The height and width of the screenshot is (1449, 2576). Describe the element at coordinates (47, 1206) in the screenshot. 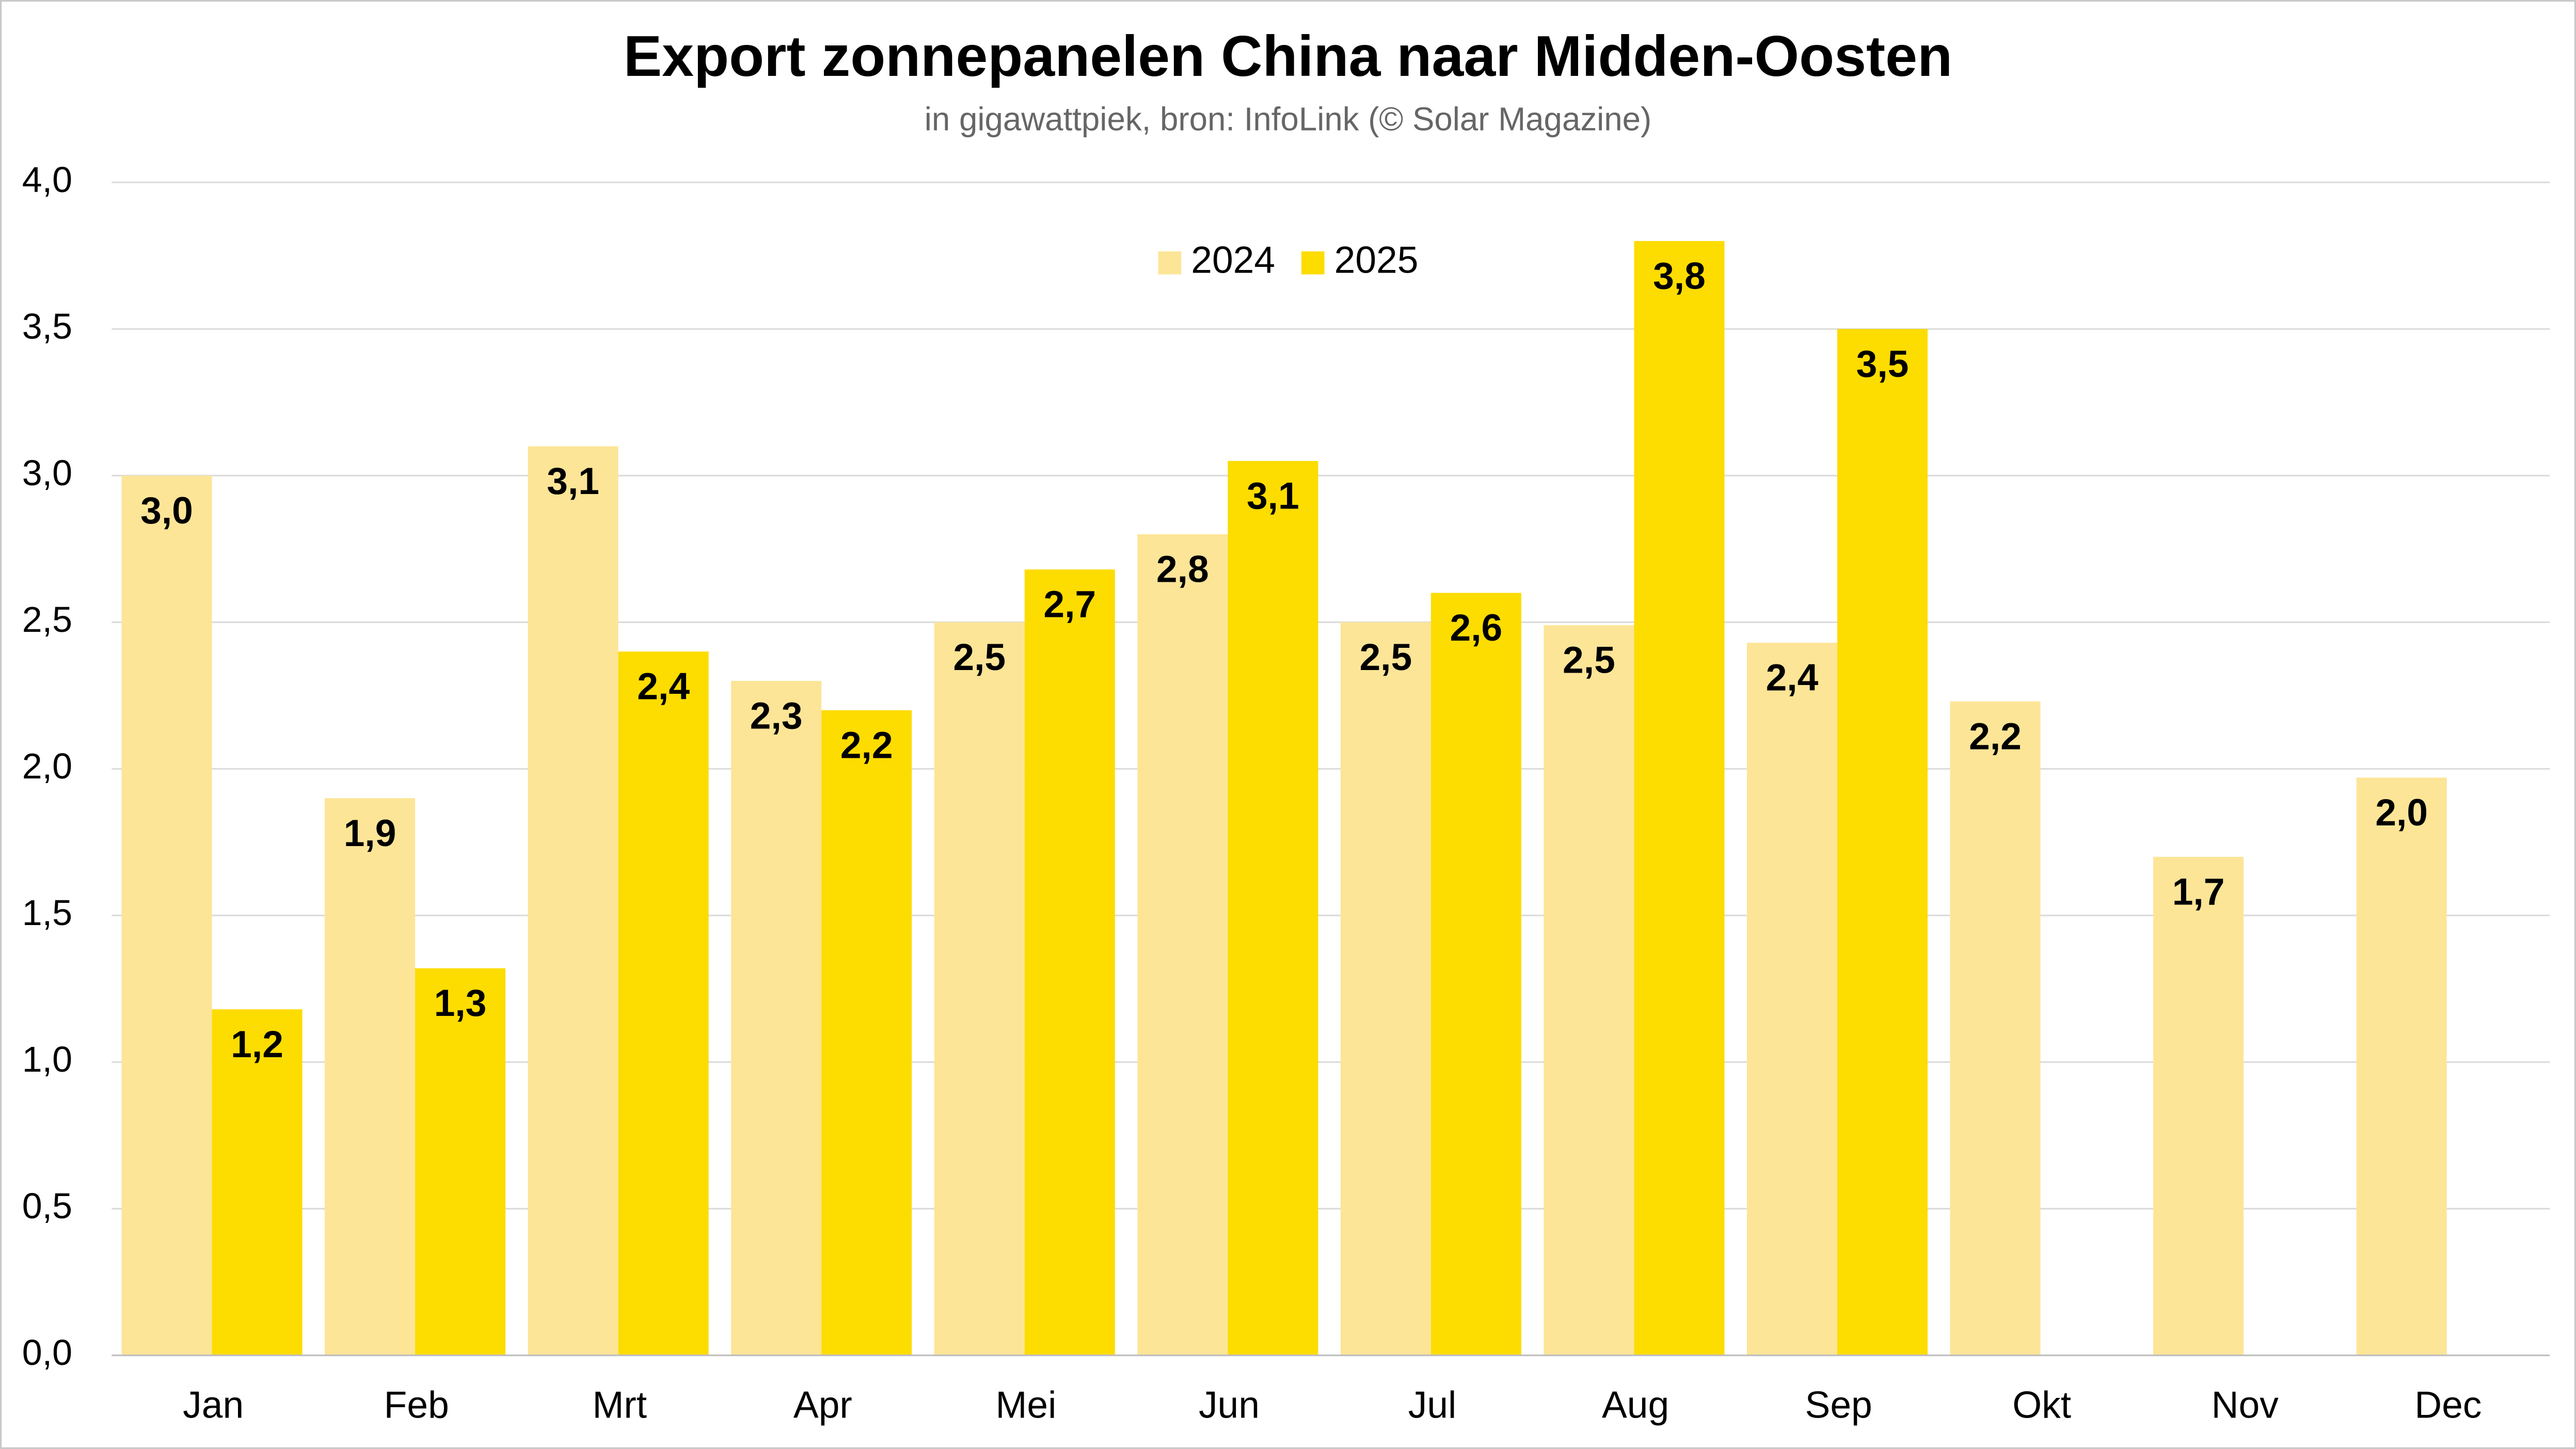

I see `y-tick-label: 0,5` at that location.